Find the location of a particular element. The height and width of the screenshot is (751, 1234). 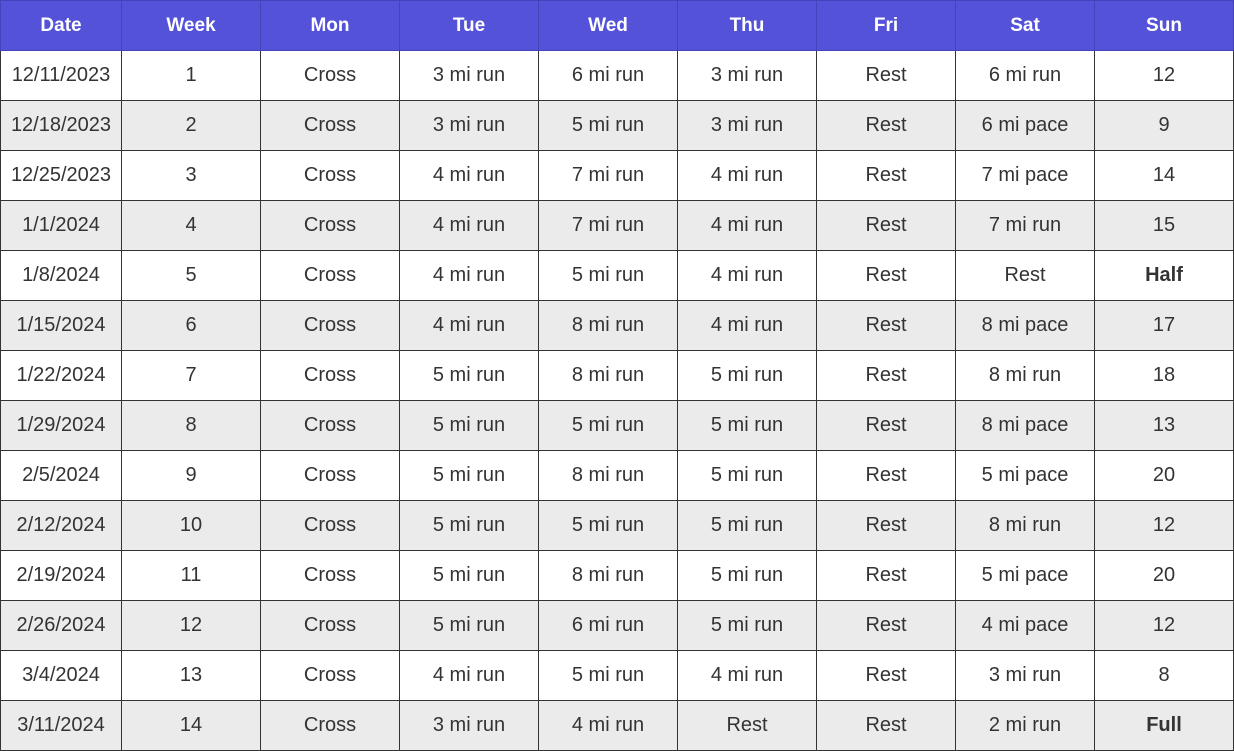

week-cell: 12 is located at coordinates (191, 625).